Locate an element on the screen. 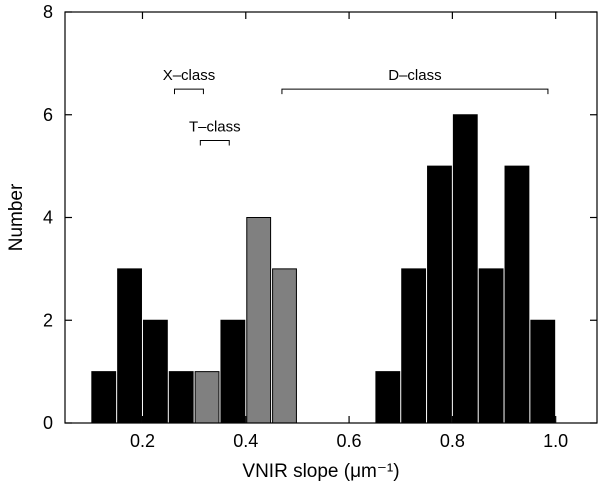 The width and height of the screenshot is (600, 485). y-axis-label: Number is located at coordinates (16, 217).